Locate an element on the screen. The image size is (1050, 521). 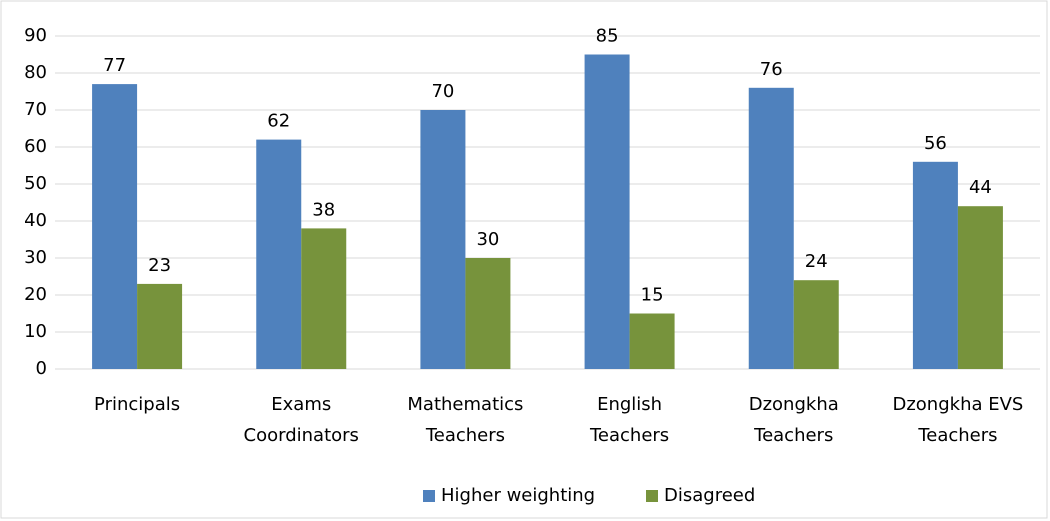
y-tick-label: 70 is located at coordinates (35, 109).